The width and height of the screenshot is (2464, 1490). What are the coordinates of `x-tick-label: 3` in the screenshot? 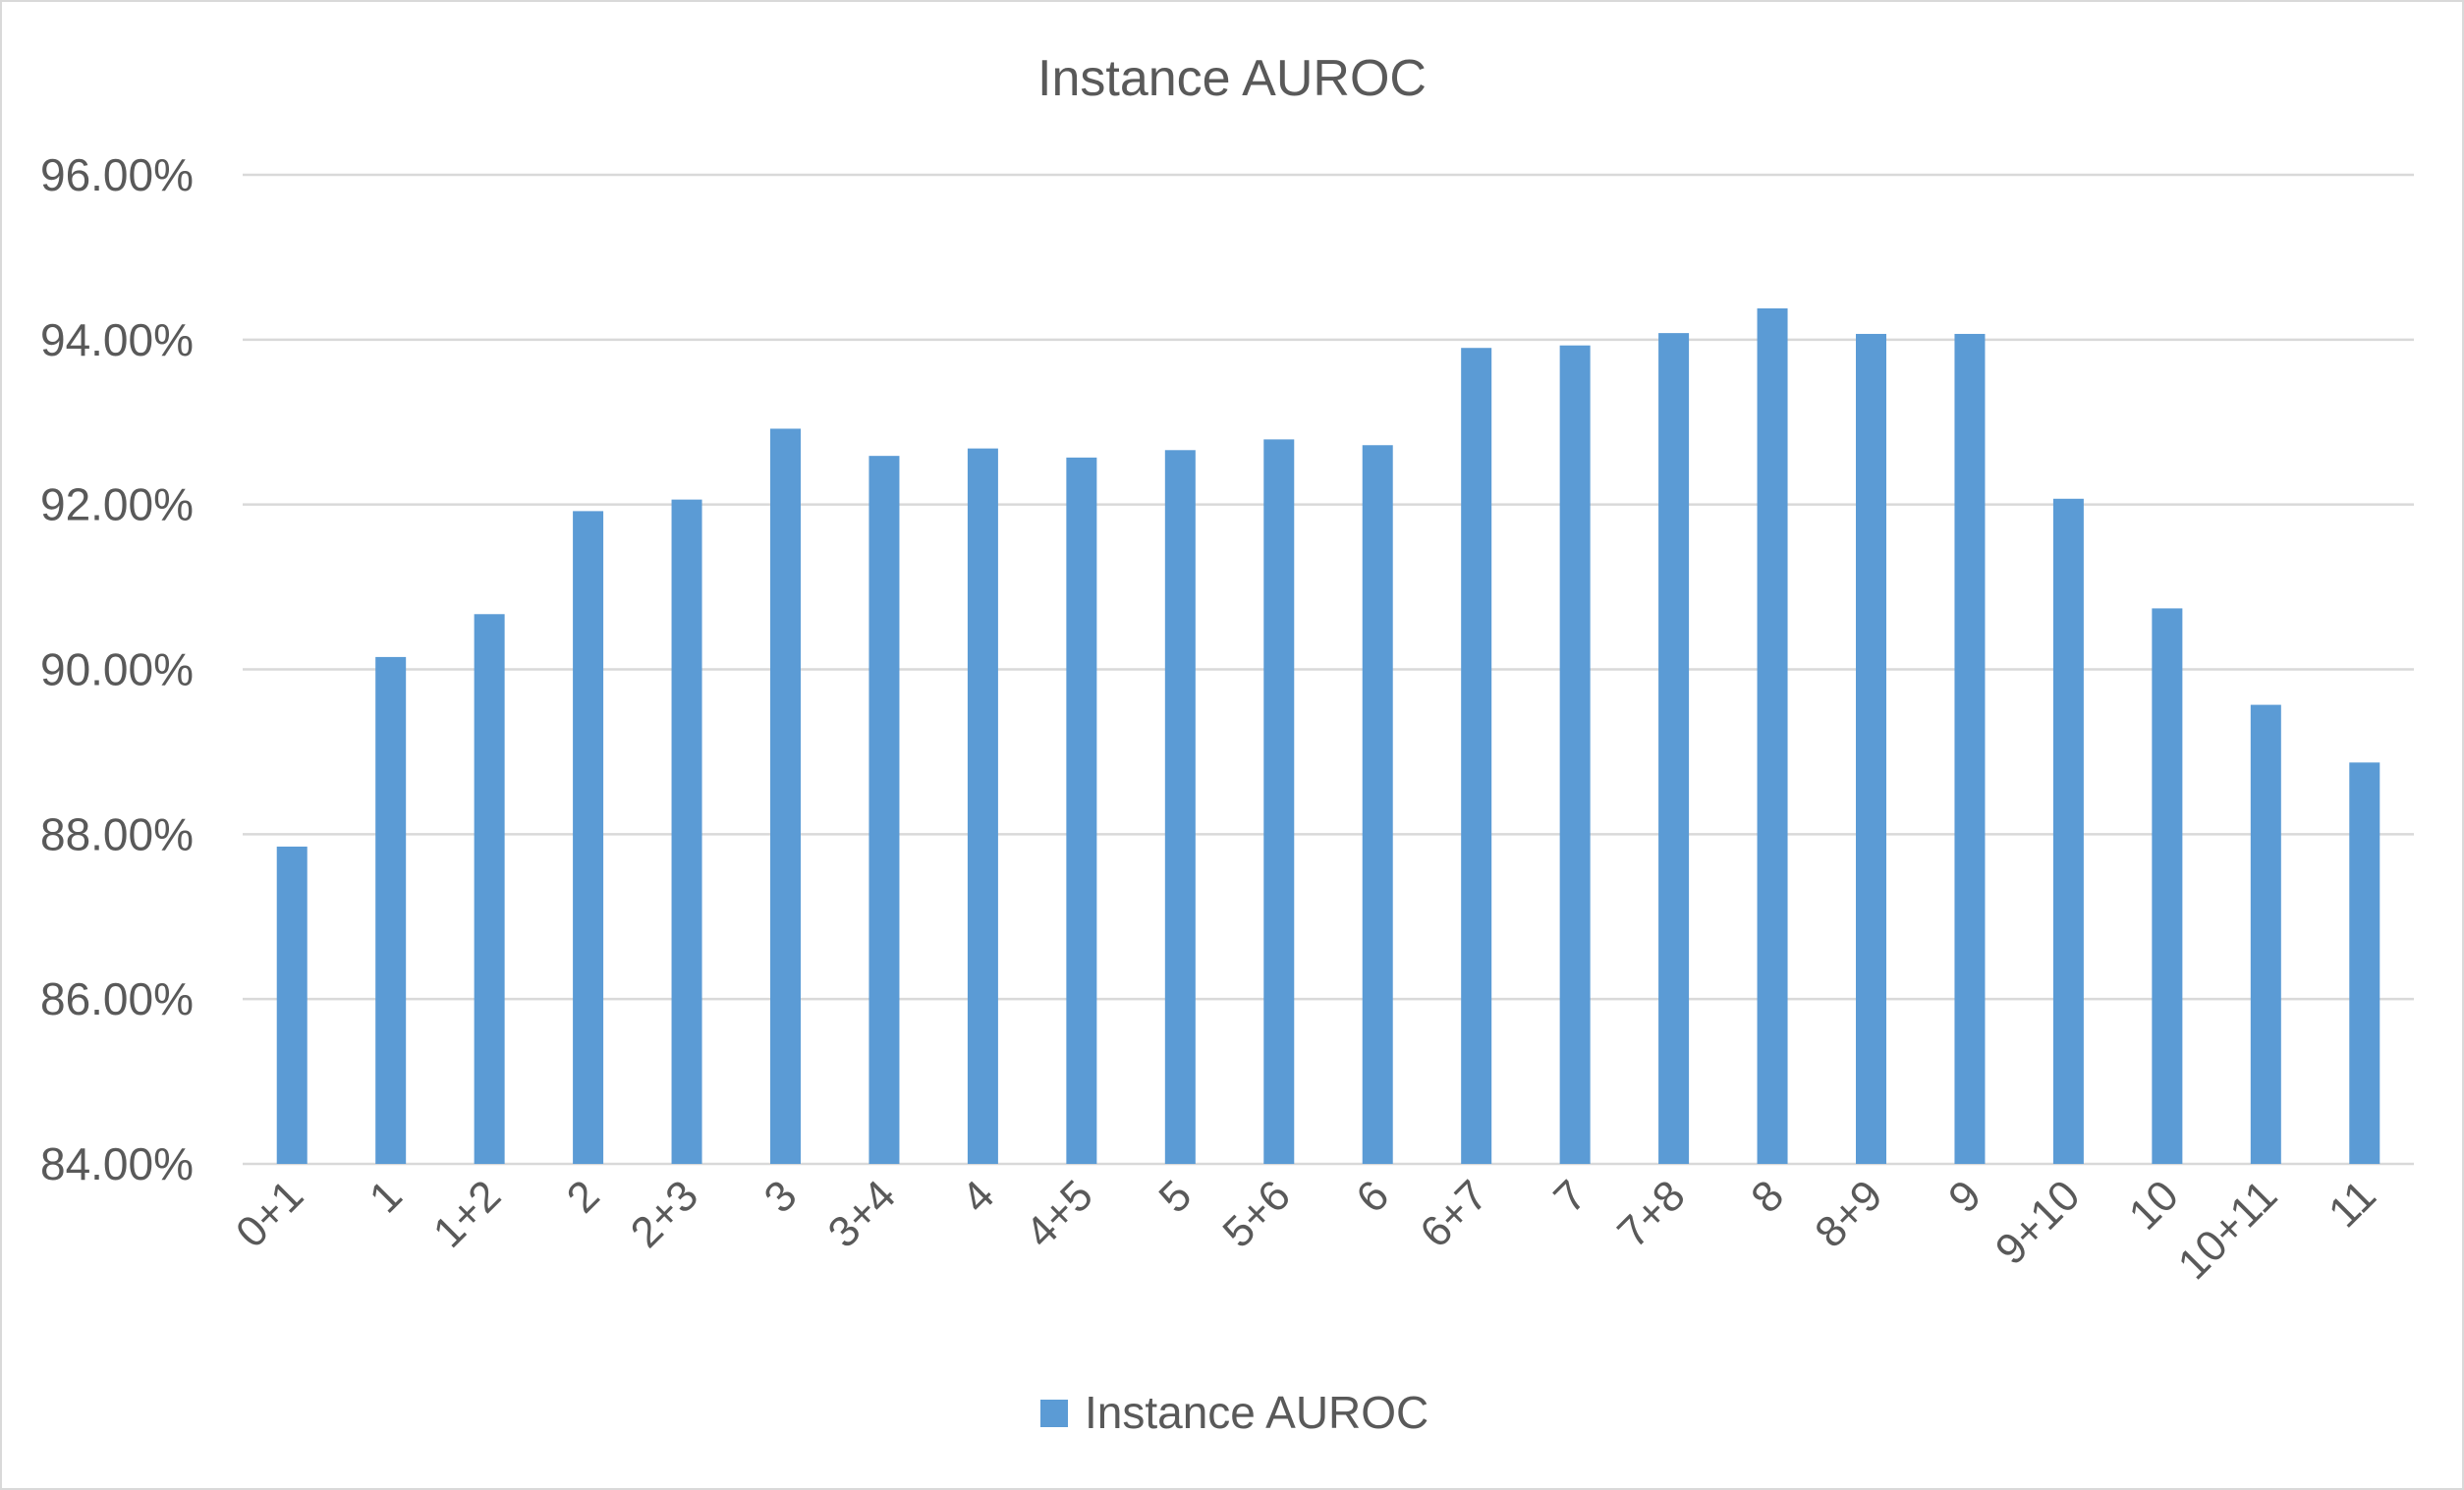 It's located at (781, 1196).